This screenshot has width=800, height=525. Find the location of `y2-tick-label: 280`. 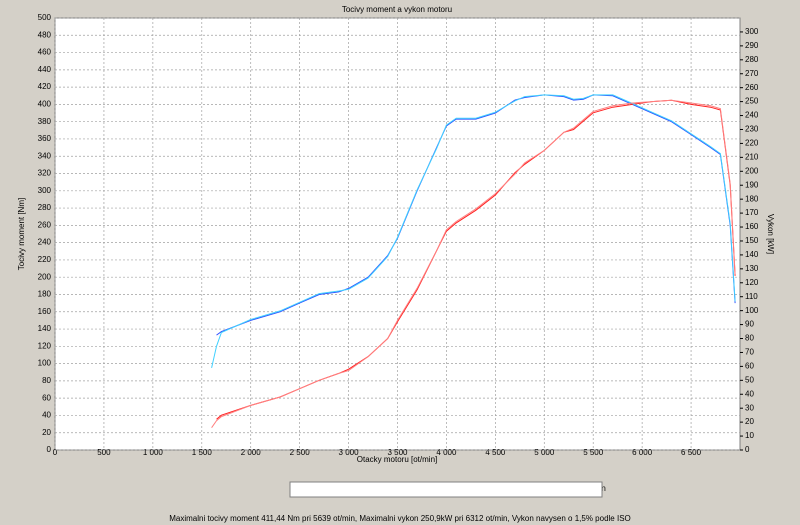

y2-tick-label: 280 is located at coordinates (752, 59).